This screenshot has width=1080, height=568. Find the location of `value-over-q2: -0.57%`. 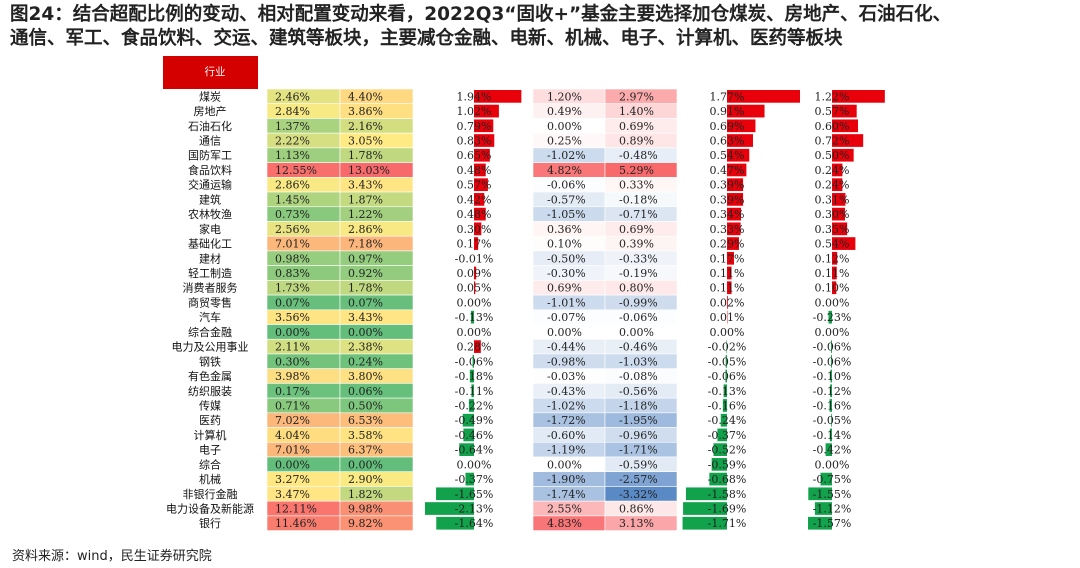

value-over-q2: -0.57% is located at coordinates (566, 199).